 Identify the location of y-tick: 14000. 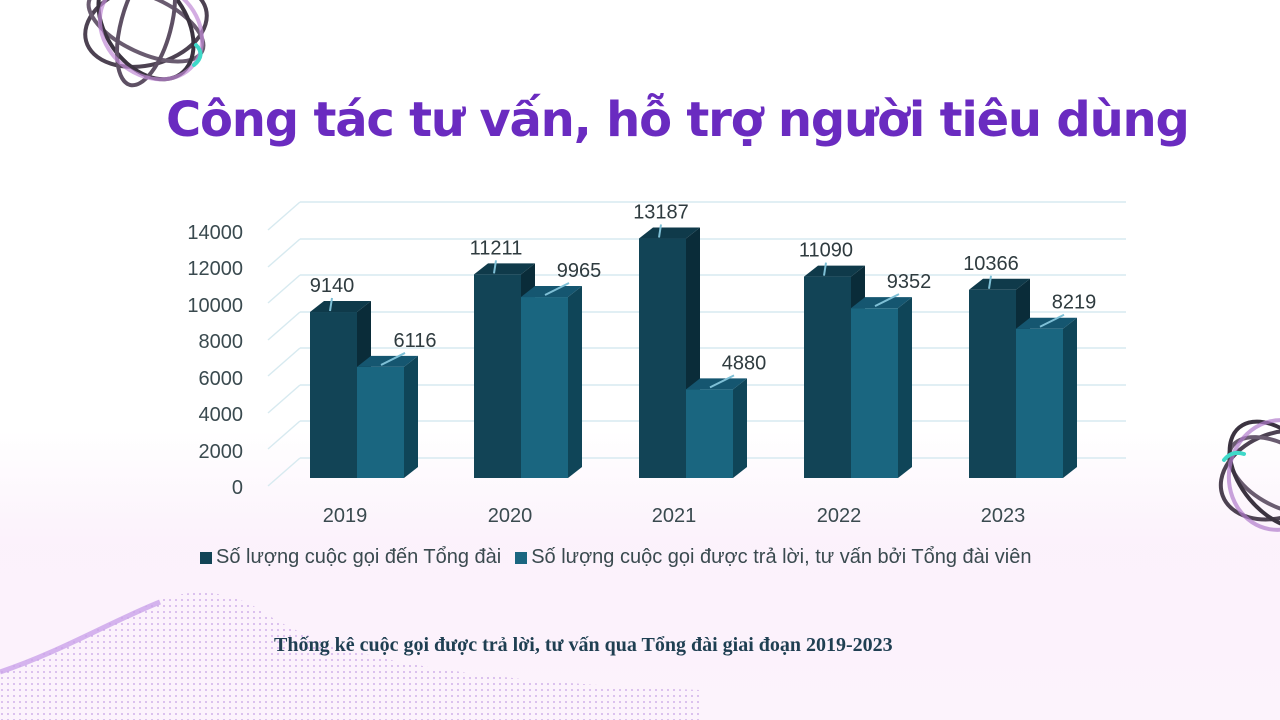
(215, 233).